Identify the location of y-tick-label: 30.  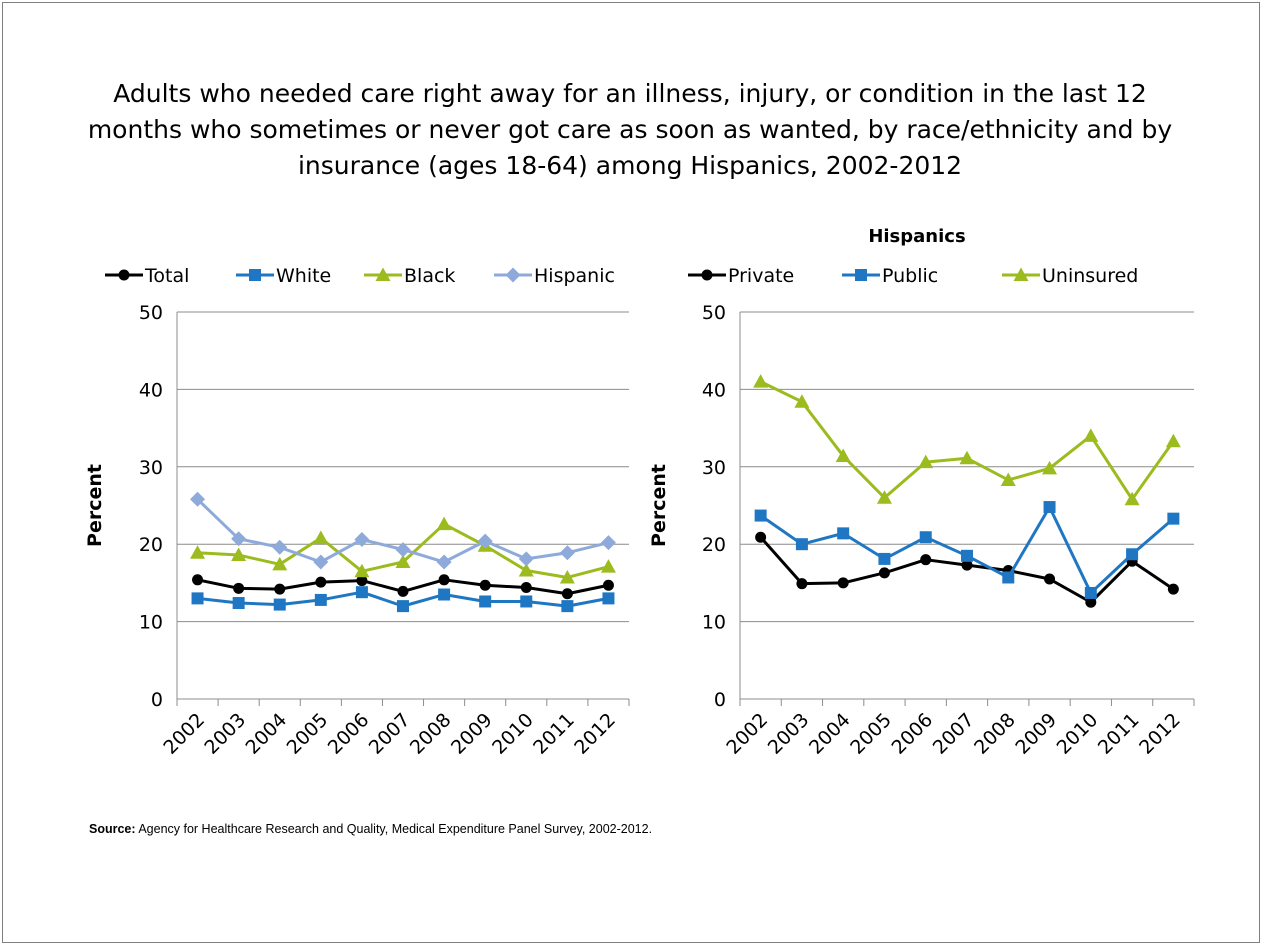
(714, 468).